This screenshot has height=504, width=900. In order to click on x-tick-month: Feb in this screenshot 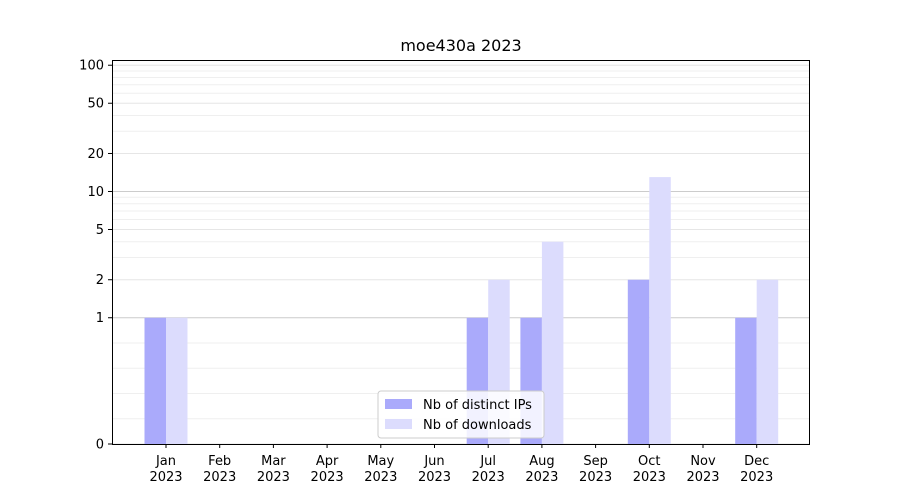, I will do `click(219, 461)`.